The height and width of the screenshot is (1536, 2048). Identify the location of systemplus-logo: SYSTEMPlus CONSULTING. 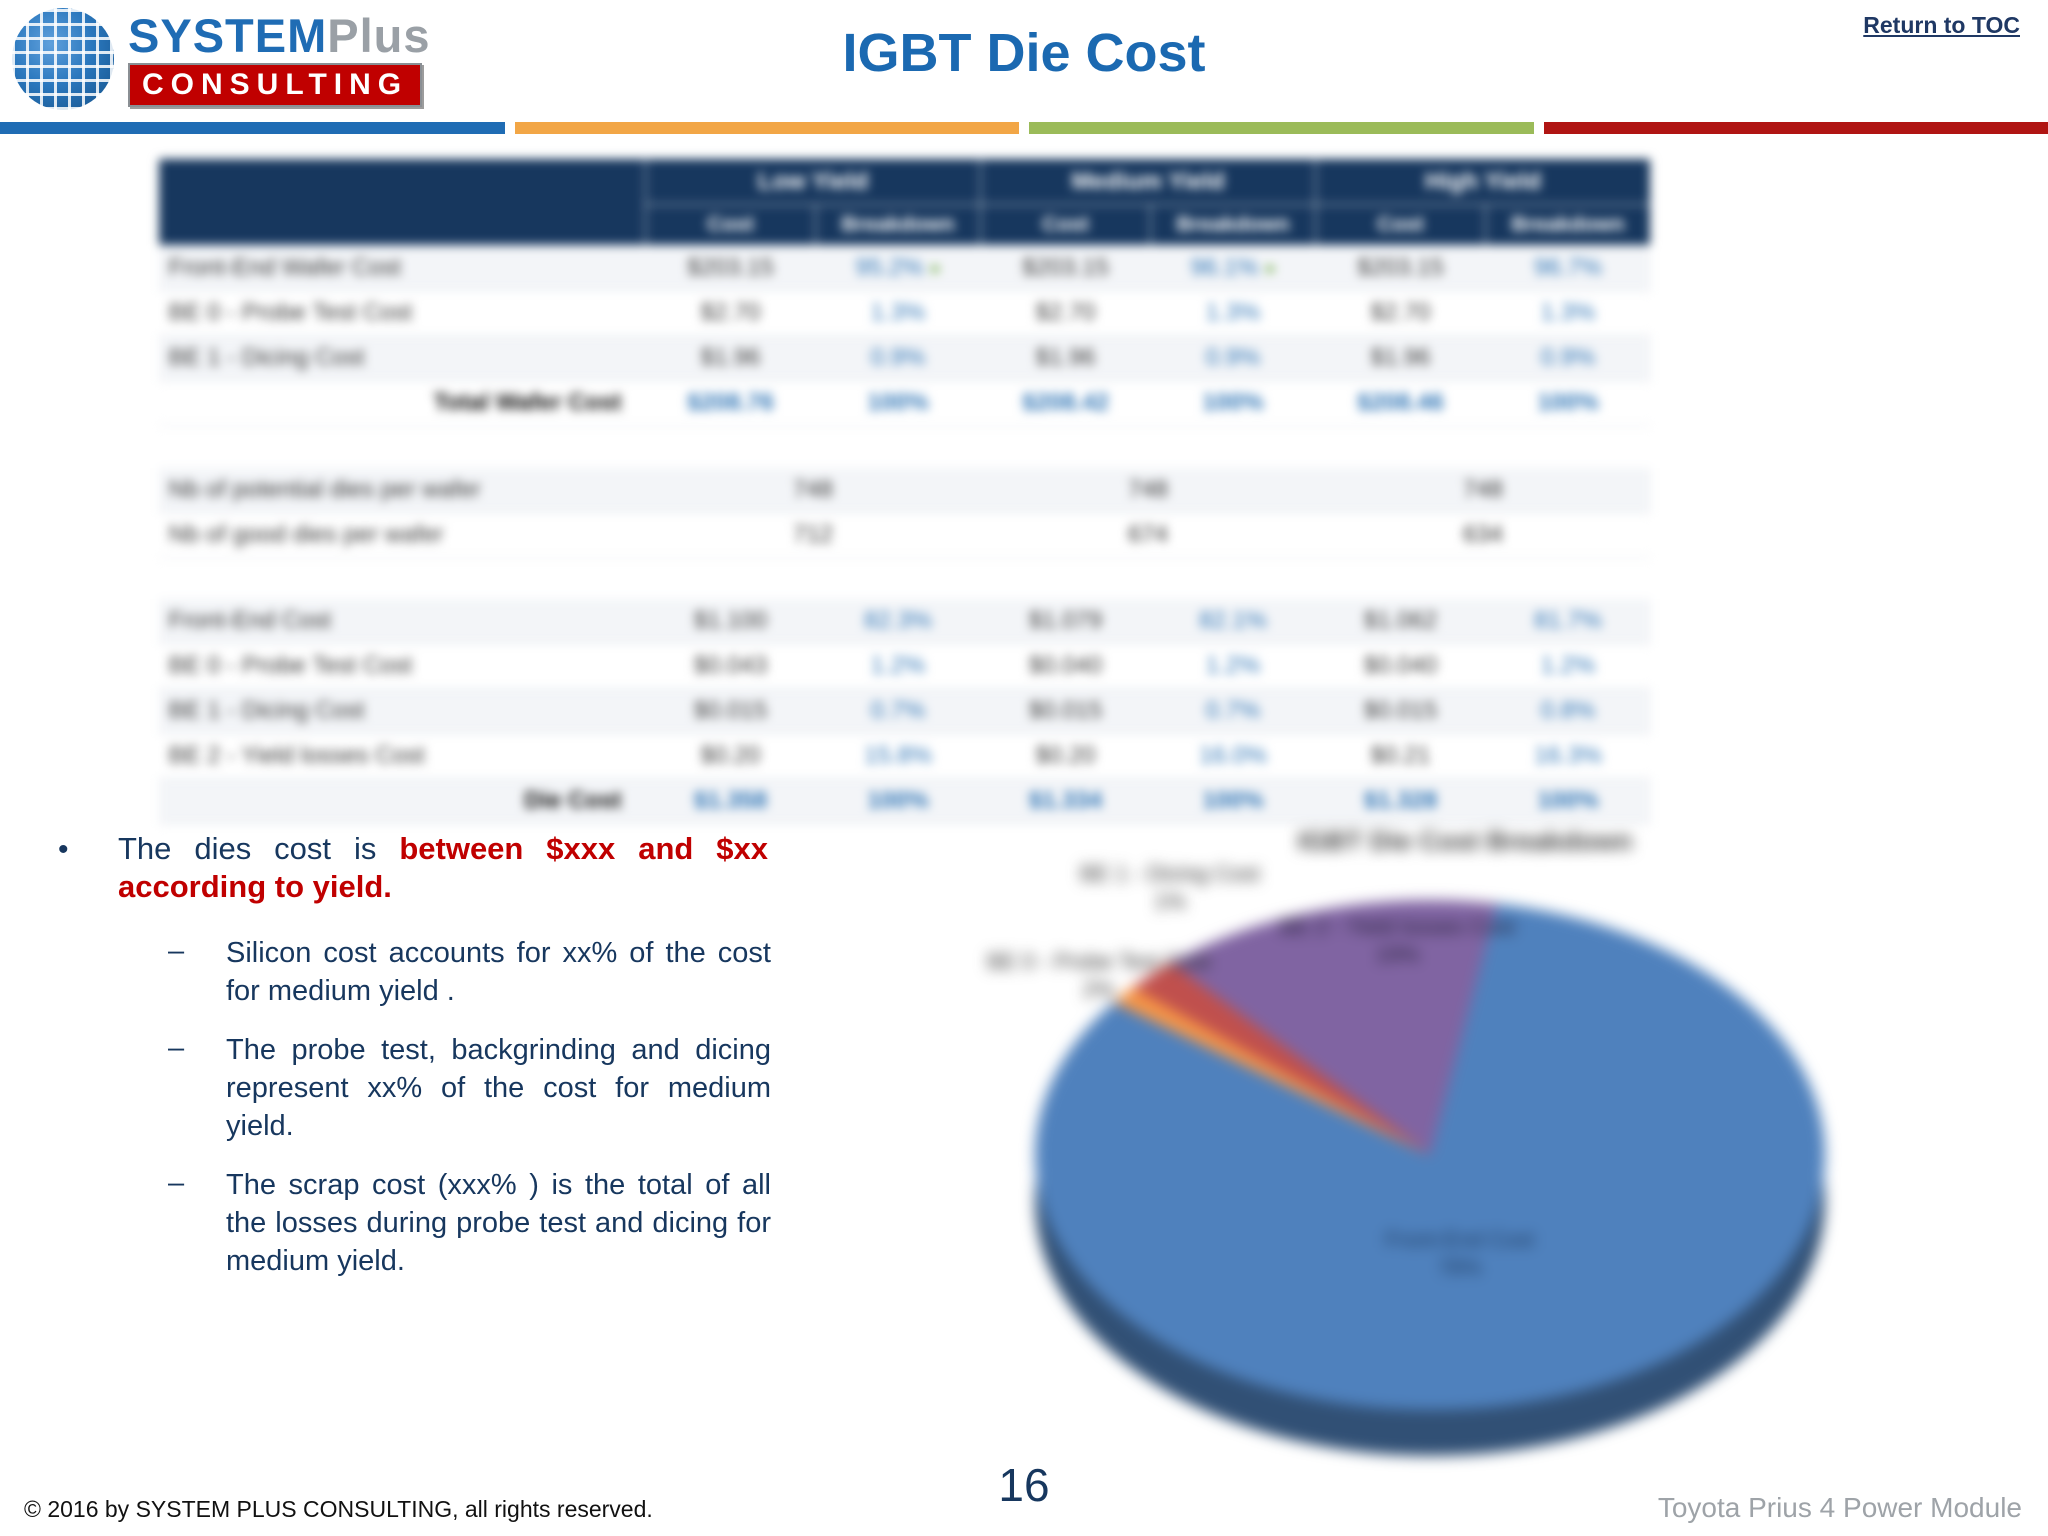
(221, 59).